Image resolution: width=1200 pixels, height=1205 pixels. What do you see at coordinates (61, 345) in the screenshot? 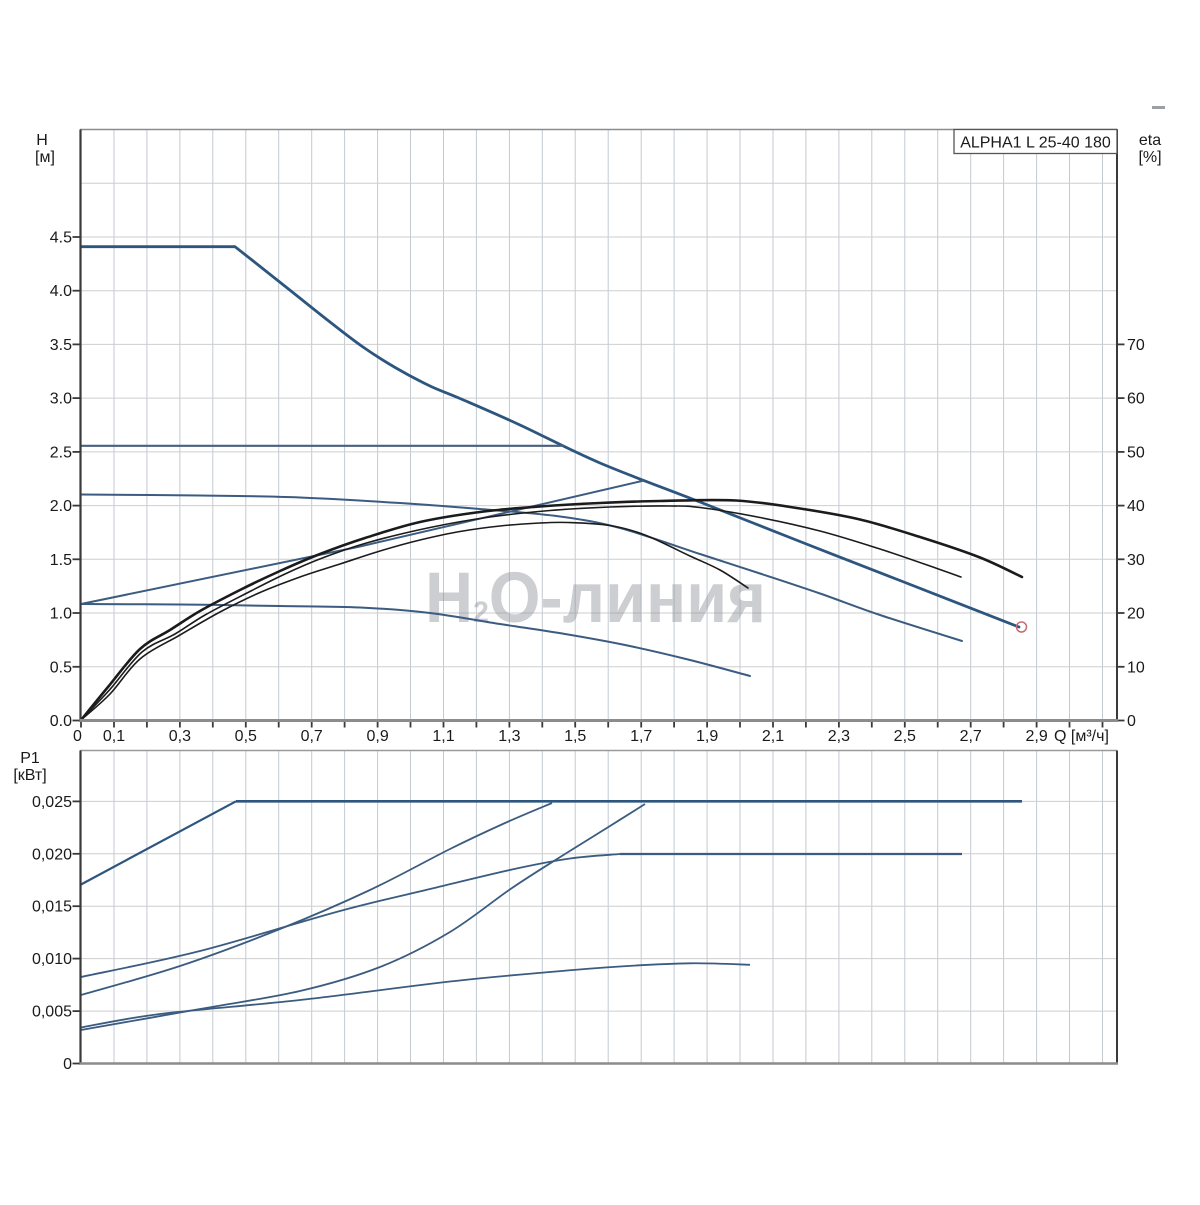
I see `svg-text: 3.5` at bounding box center [61, 345].